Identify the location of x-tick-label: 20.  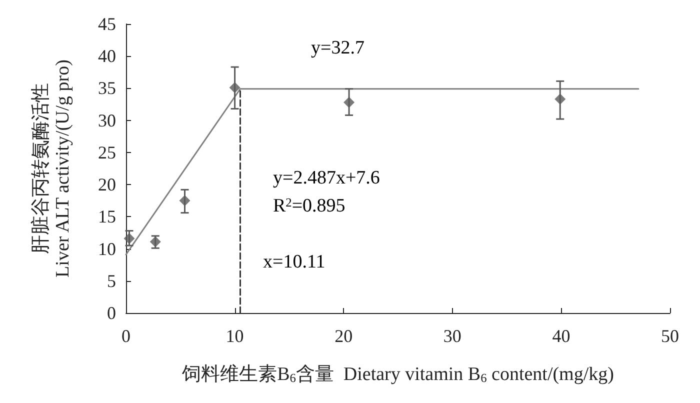
(343, 336).